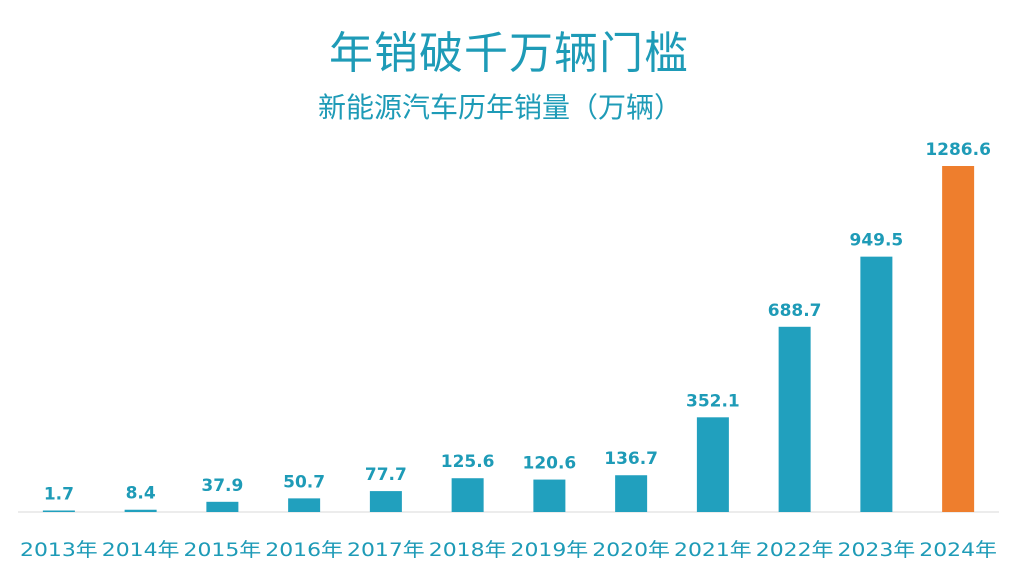 The height and width of the screenshot is (579, 1018). Describe the element at coordinates (58, 511) in the screenshot. I see `bar-2013年` at that location.